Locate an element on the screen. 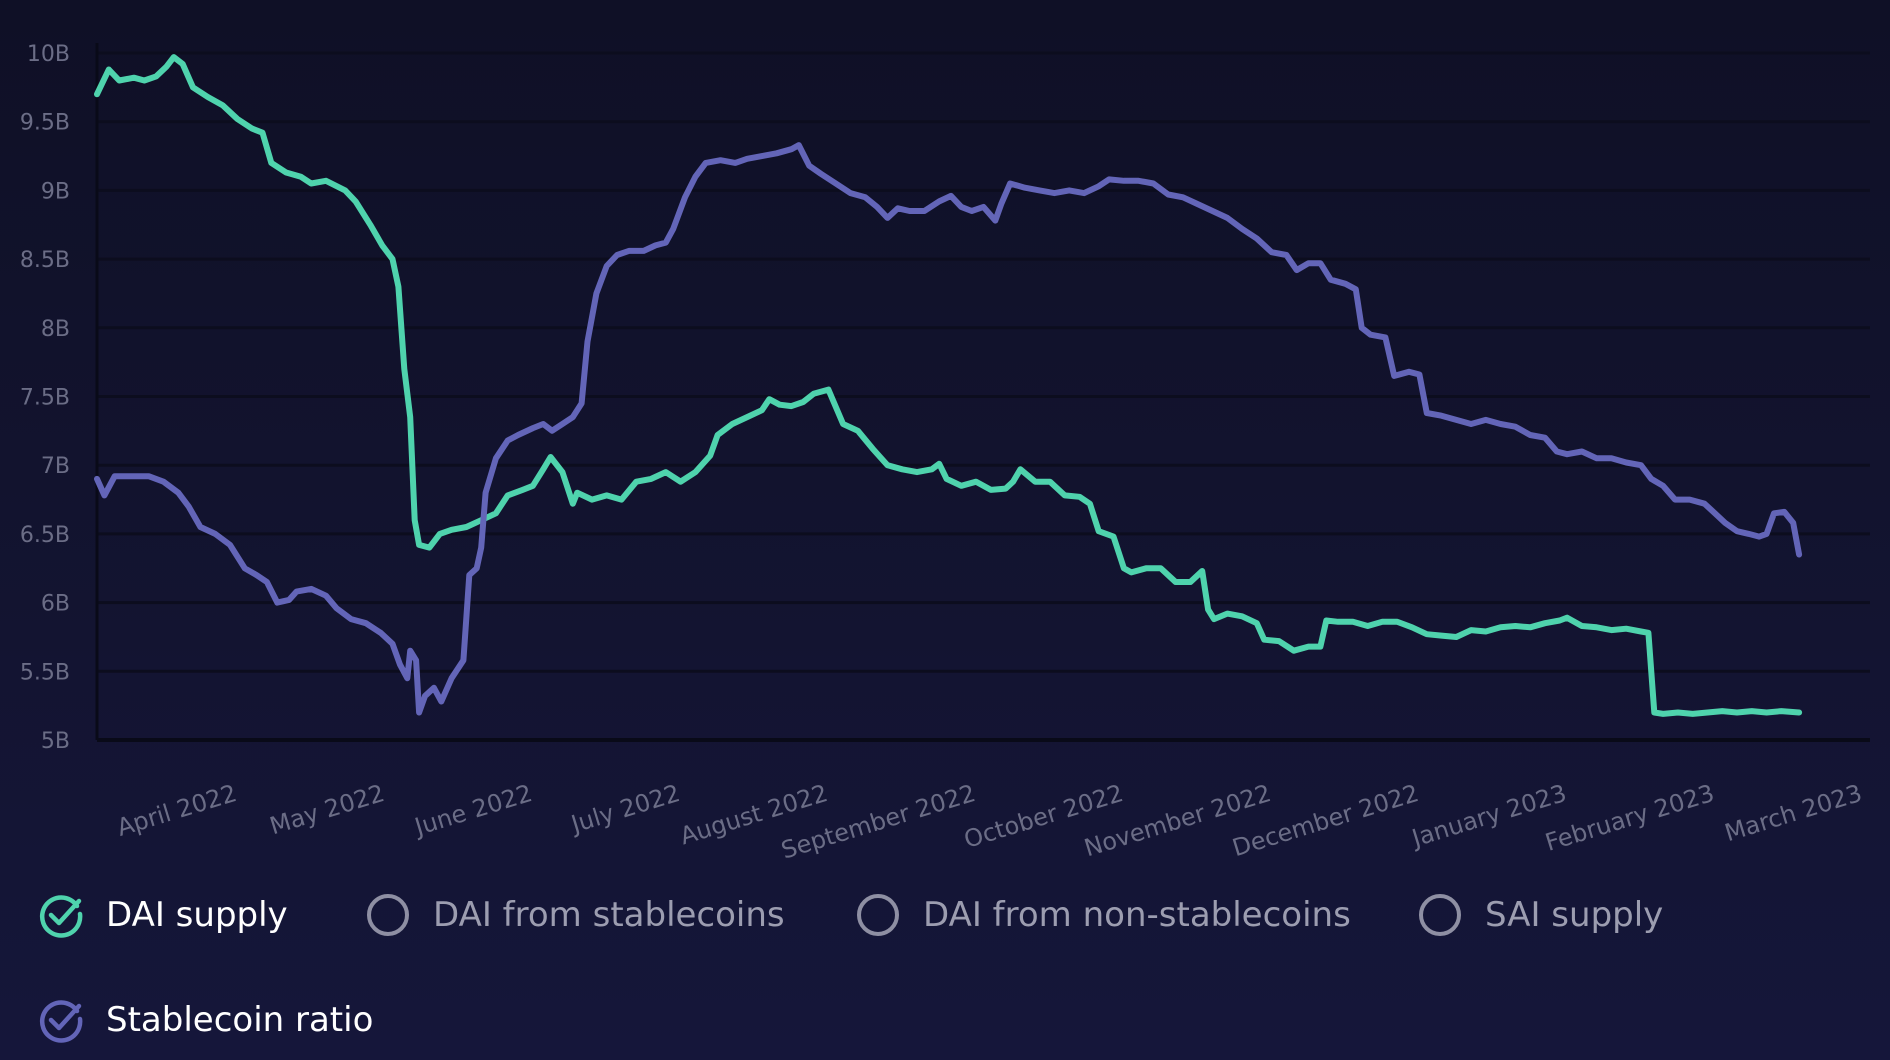 Image resolution: width=1890 pixels, height=1060 pixels. x-tick-label: June 2022 is located at coordinates (473, 810).